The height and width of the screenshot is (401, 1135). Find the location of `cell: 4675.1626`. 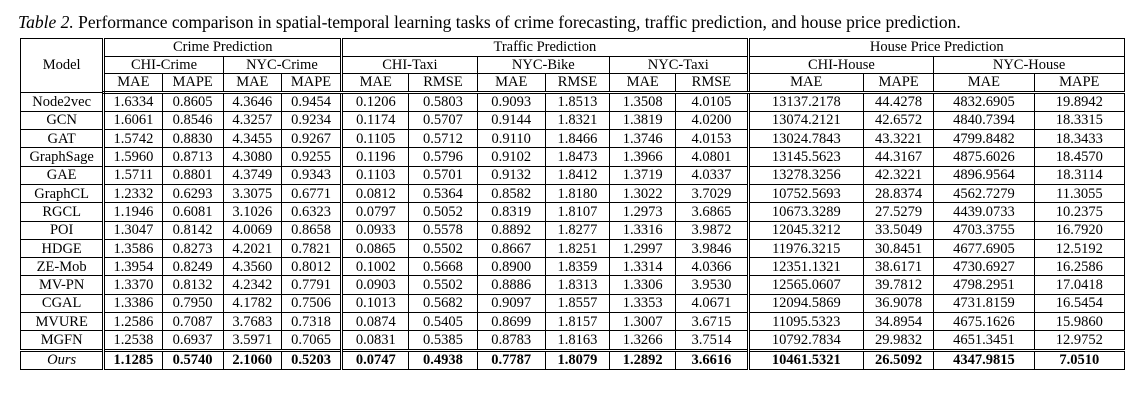

cell: 4675.1626 is located at coordinates (984, 322).